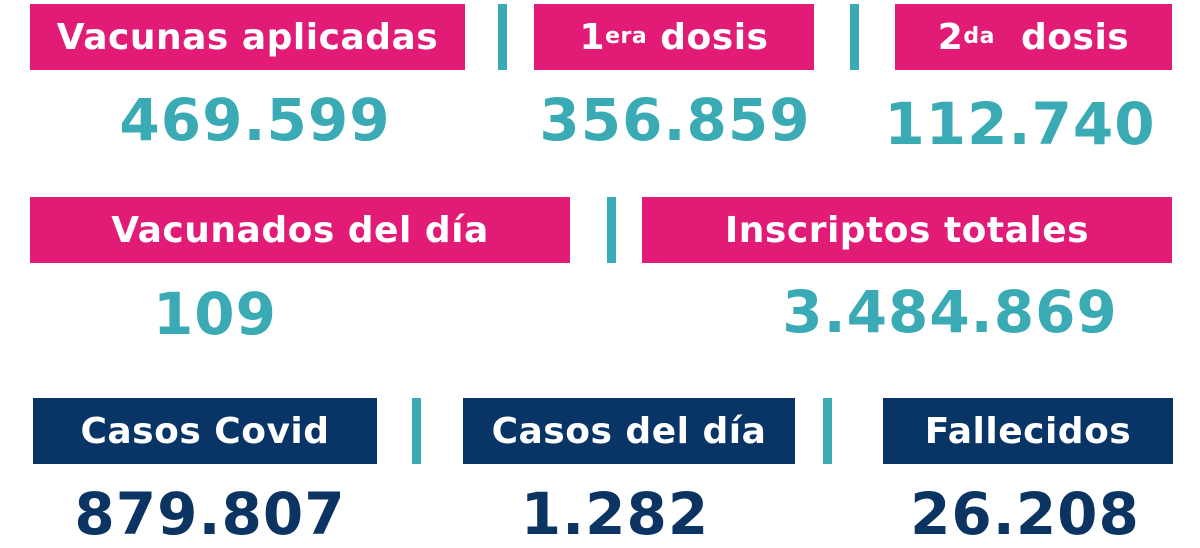 The image size is (1200, 548). Describe the element at coordinates (215, 314) in the screenshot. I see `vaccinated-today-value: 109` at that location.